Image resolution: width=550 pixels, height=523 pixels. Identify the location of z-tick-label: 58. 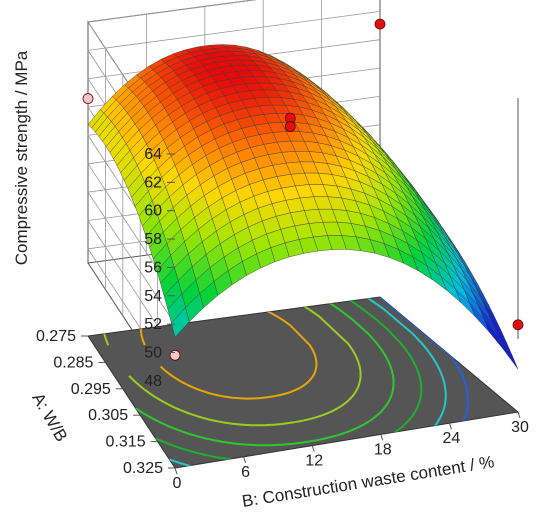
(153, 239).